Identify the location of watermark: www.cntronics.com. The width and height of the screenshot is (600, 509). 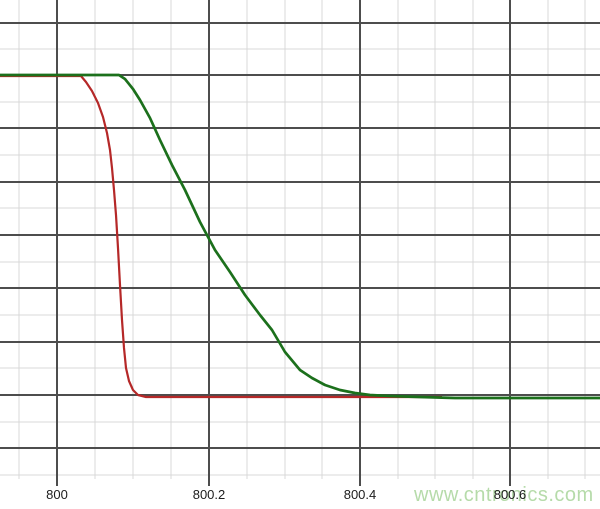
(504, 495).